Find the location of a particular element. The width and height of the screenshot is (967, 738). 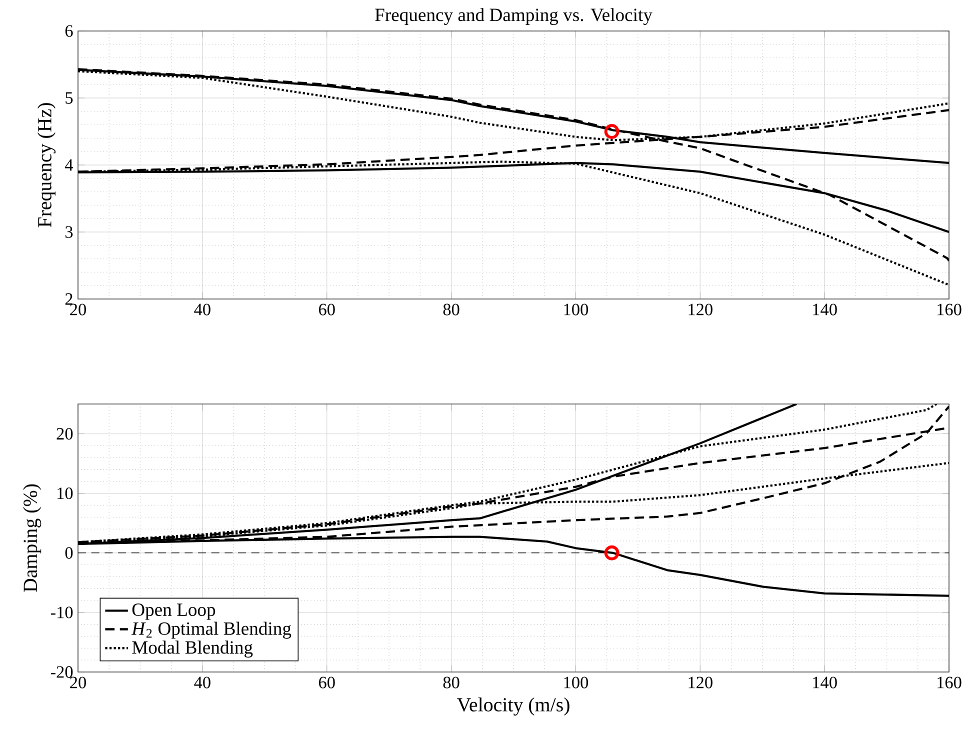

y-tick-label: -20 is located at coordinates (61, 672).